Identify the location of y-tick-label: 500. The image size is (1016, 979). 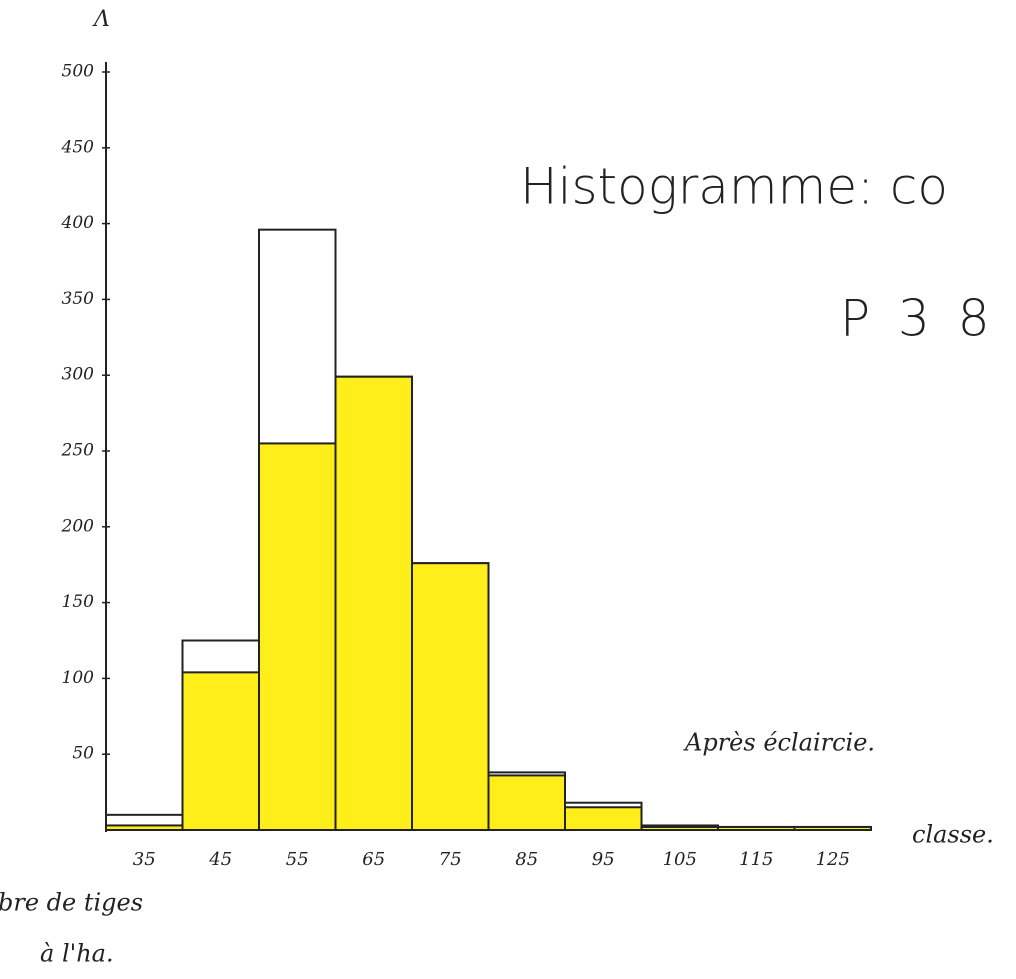
(78, 72).